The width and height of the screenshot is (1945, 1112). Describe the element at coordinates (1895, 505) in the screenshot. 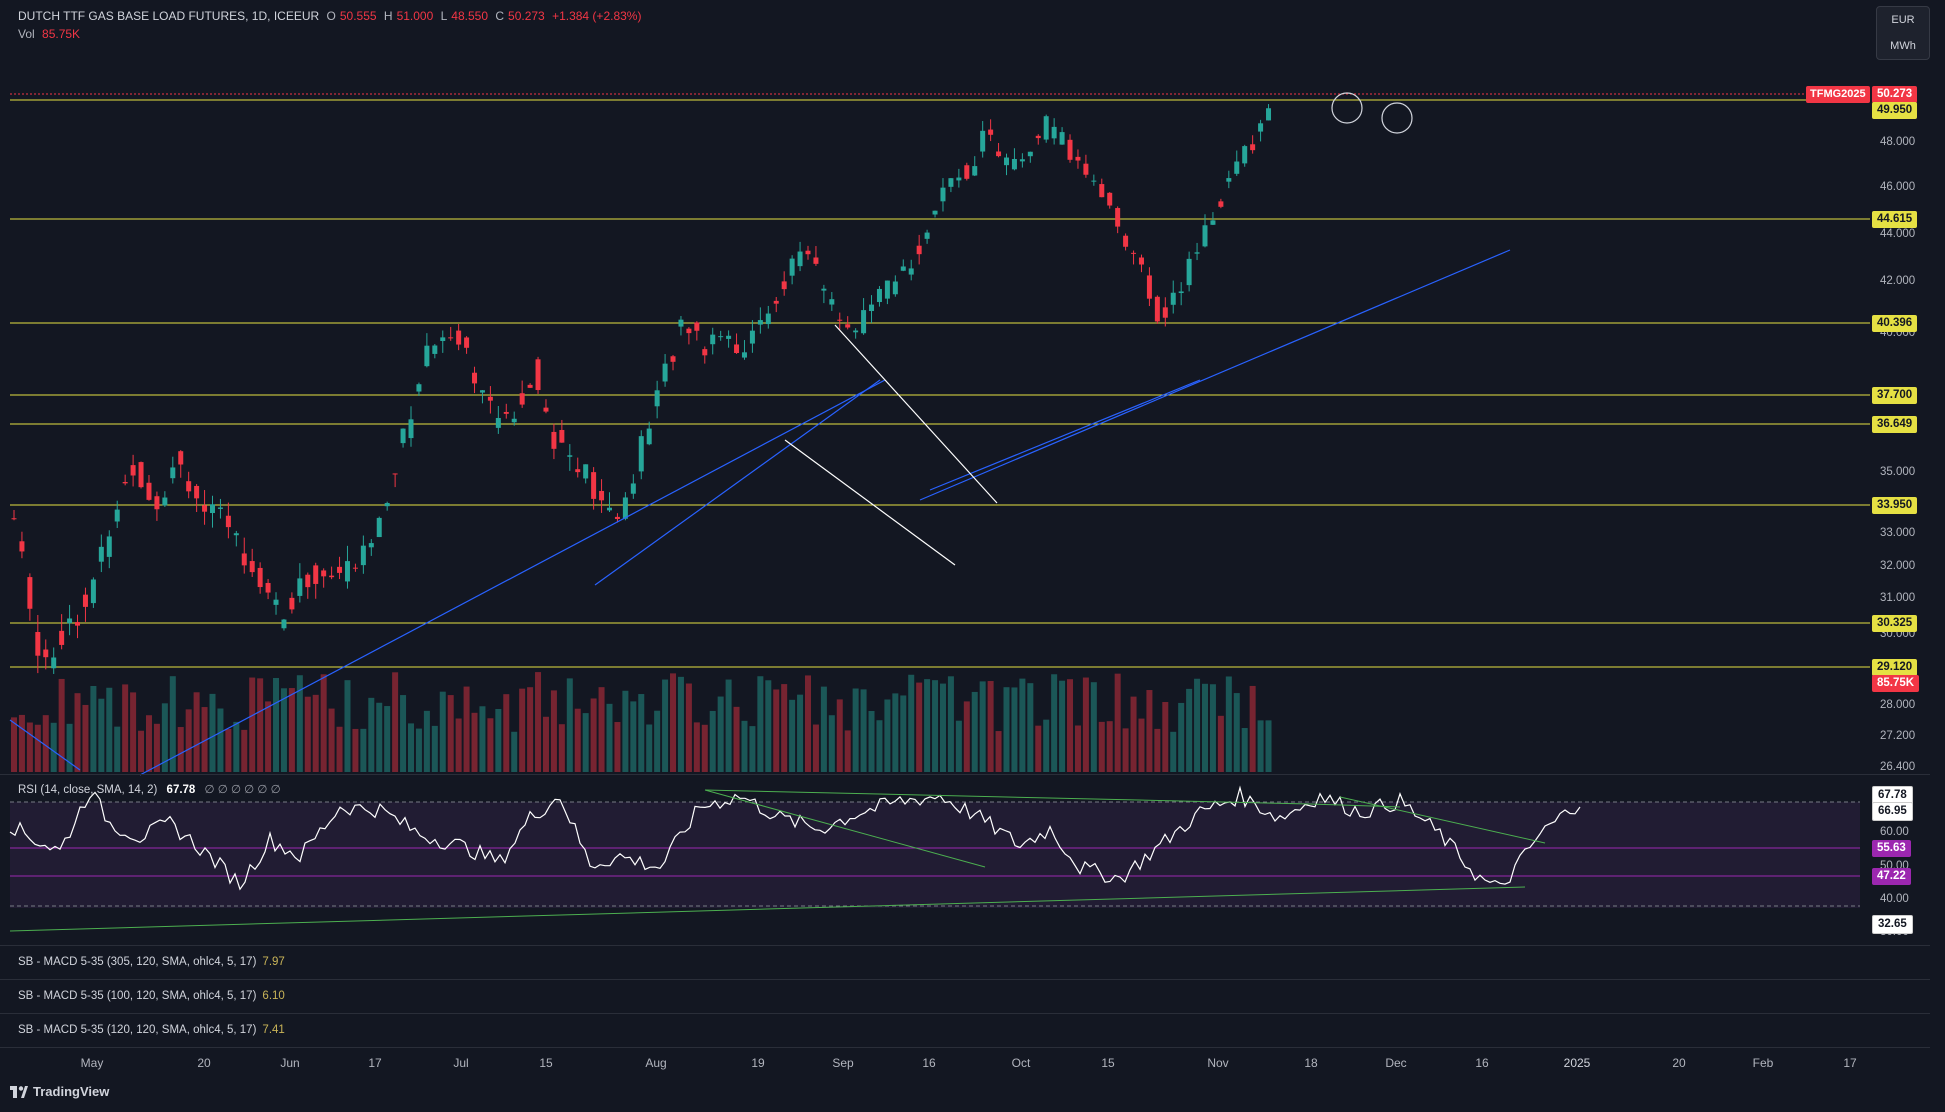

I see `level-tag: 33.950` at that location.